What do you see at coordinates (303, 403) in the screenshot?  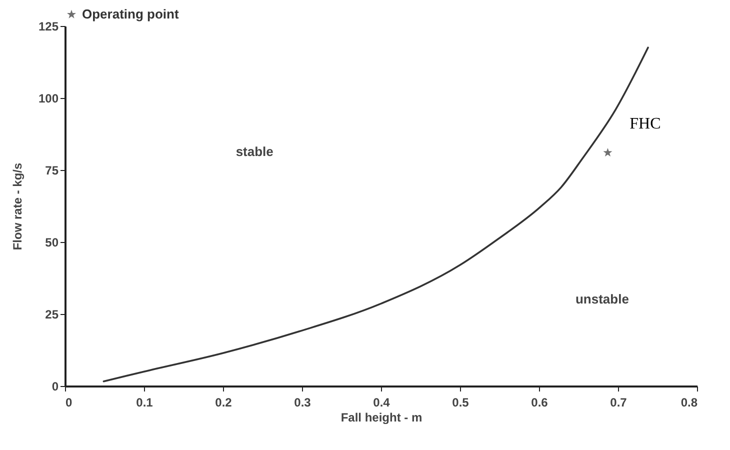 I see `x-tick-label: 0.3` at bounding box center [303, 403].